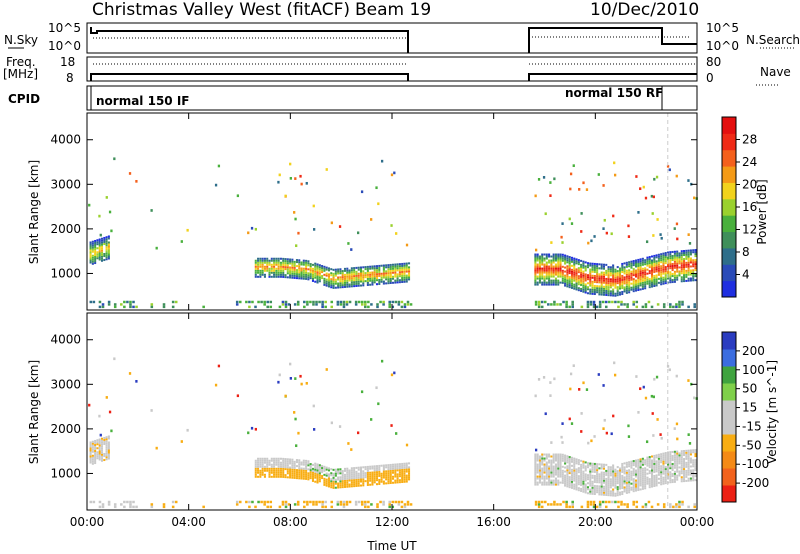 The image size is (800, 554). What do you see at coordinates (151, 210) in the screenshot?
I see `power-cell-1958` at bounding box center [151, 210].